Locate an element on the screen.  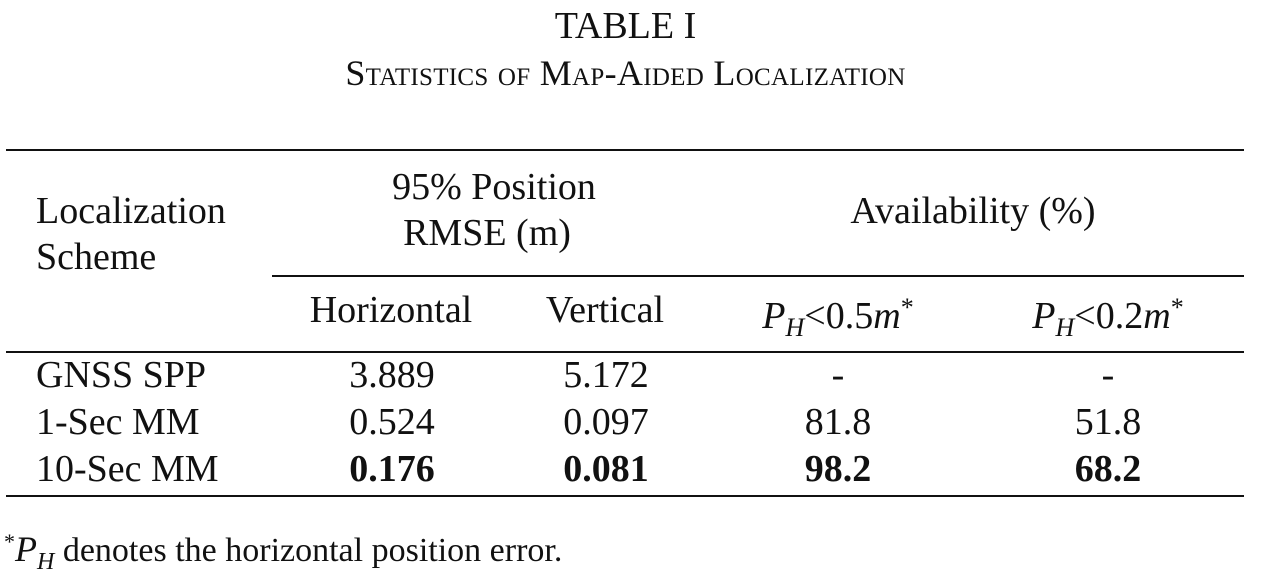
table-title: Statistics of Map-Aided Localization is located at coordinates (625, 73).